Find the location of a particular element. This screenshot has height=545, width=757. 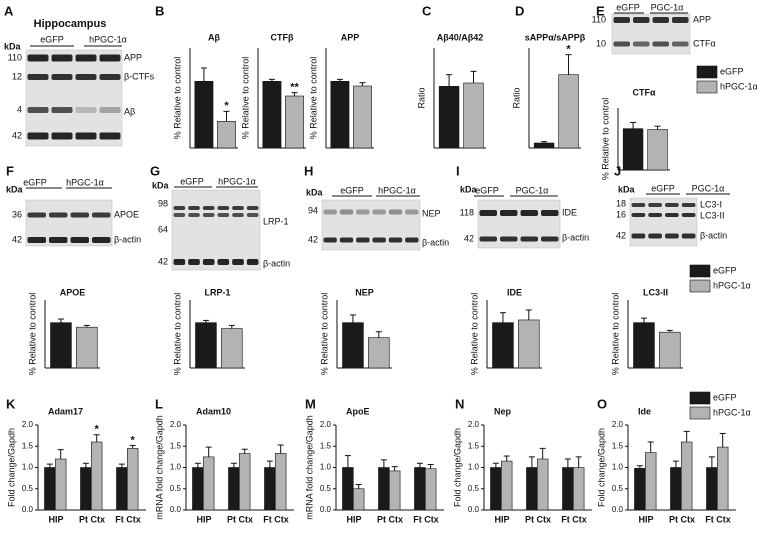

marker-label: 110 is located at coordinates (15, 57).